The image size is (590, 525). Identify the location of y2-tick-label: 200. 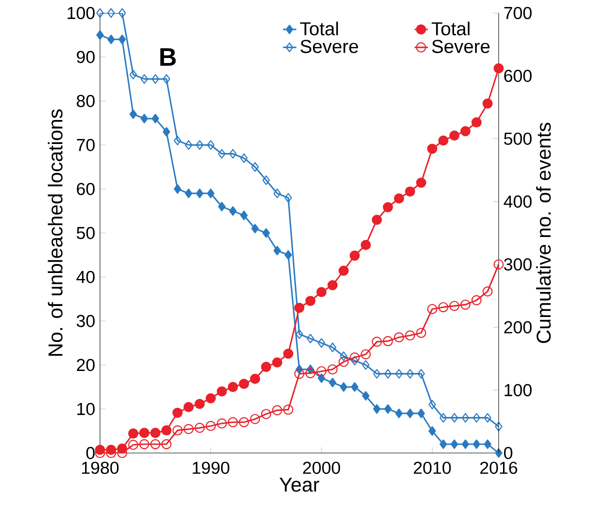
(518, 327).